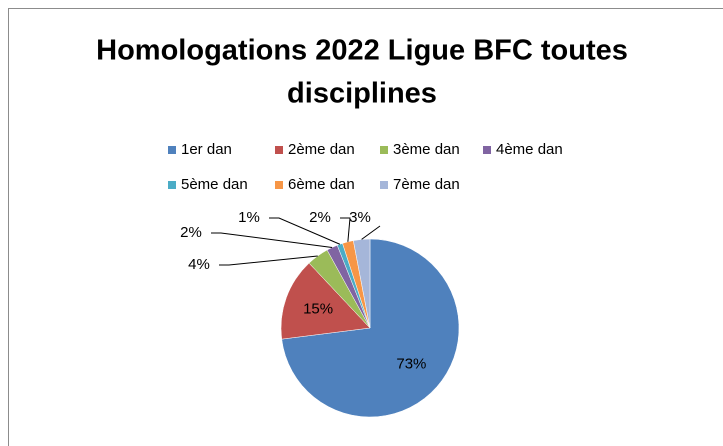  What do you see at coordinates (321, 184) in the screenshot?
I see `legend-label: 6ème dan` at bounding box center [321, 184].